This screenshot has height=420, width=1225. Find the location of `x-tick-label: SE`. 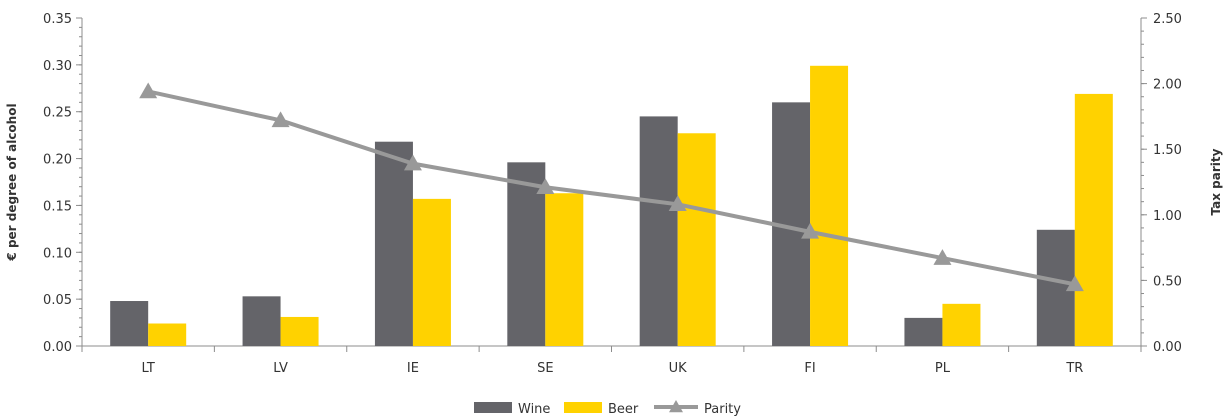

x-tick-label: SE is located at coordinates (545, 368).